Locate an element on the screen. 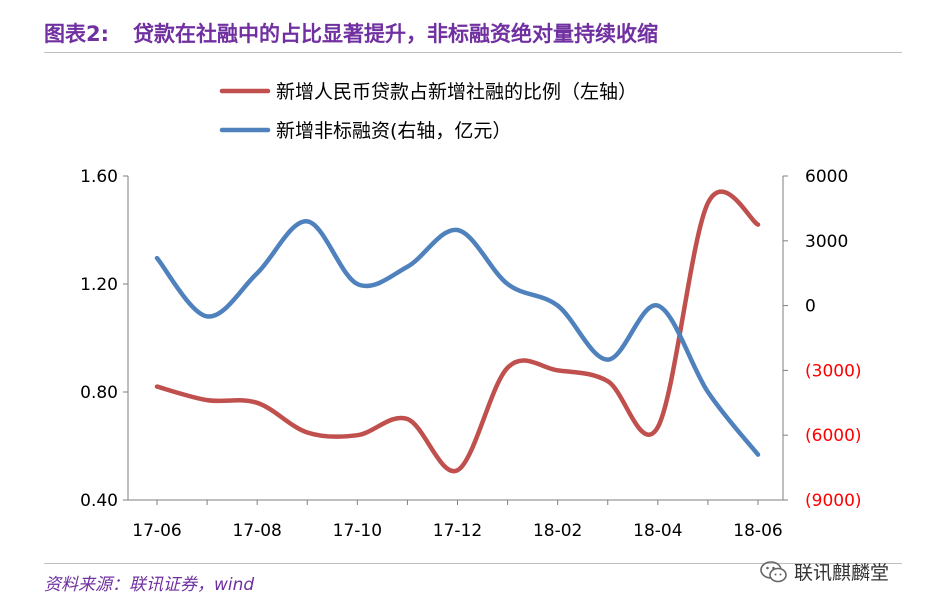 The width and height of the screenshot is (932, 611). right-axis-tick-label: 3000 is located at coordinates (826, 242).